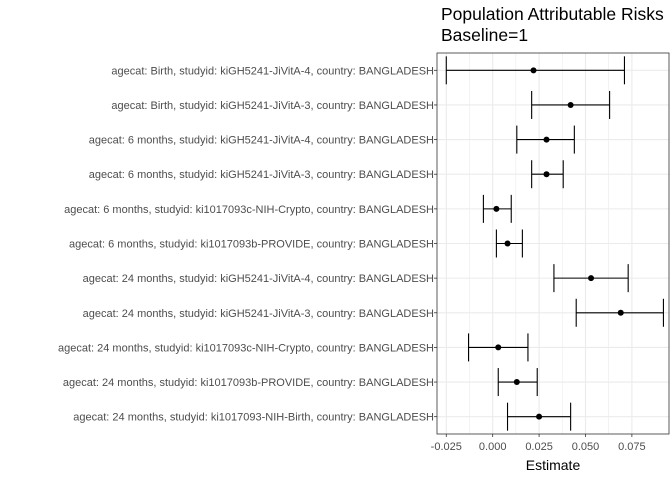  What do you see at coordinates (539, 447) in the screenshot?
I see `x-tick-label: 0.025` at bounding box center [539, 447].